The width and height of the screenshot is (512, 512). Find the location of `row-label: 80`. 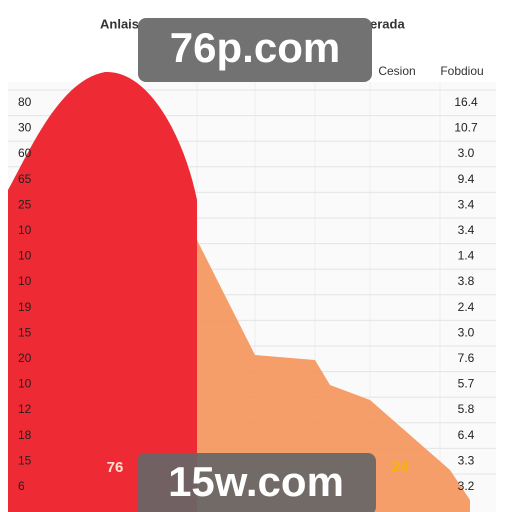

row-label: 80 is located at coordinates (25, 102).